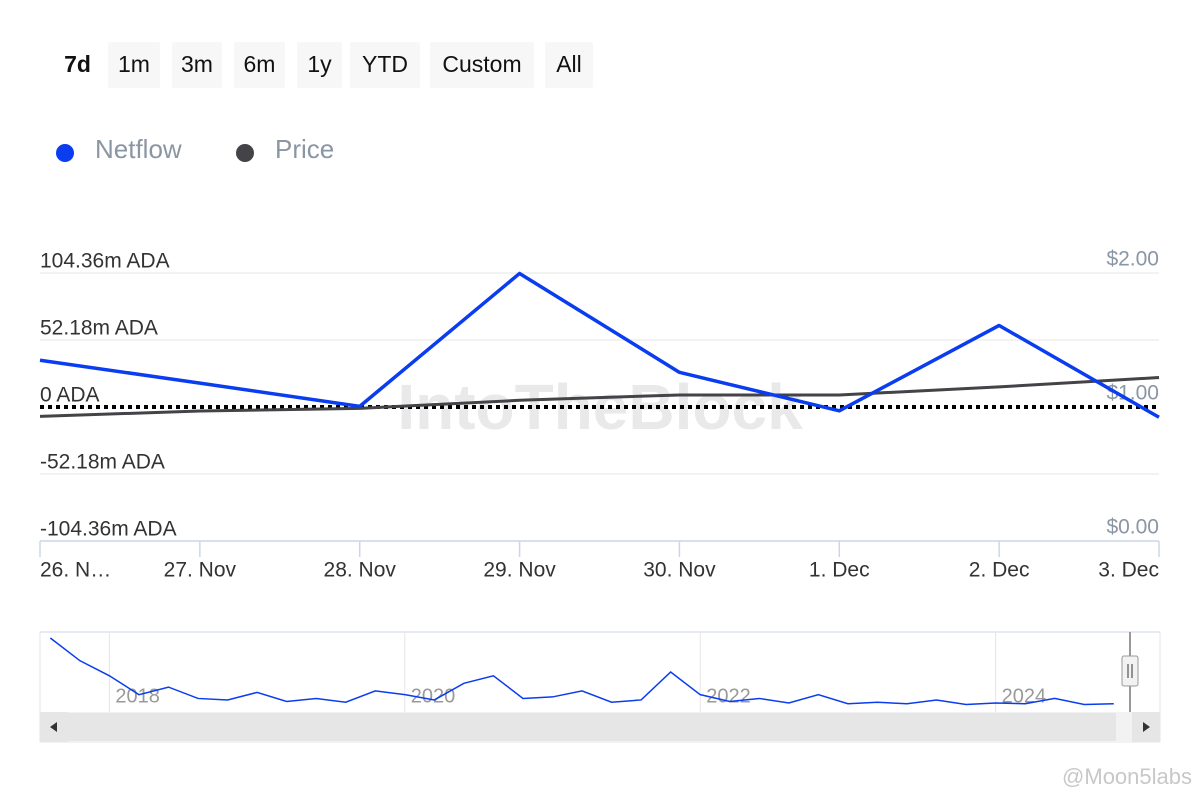 The image size is (1200, 800). I want to click on y2-tick-label: $1.00, so click(1132, 393).